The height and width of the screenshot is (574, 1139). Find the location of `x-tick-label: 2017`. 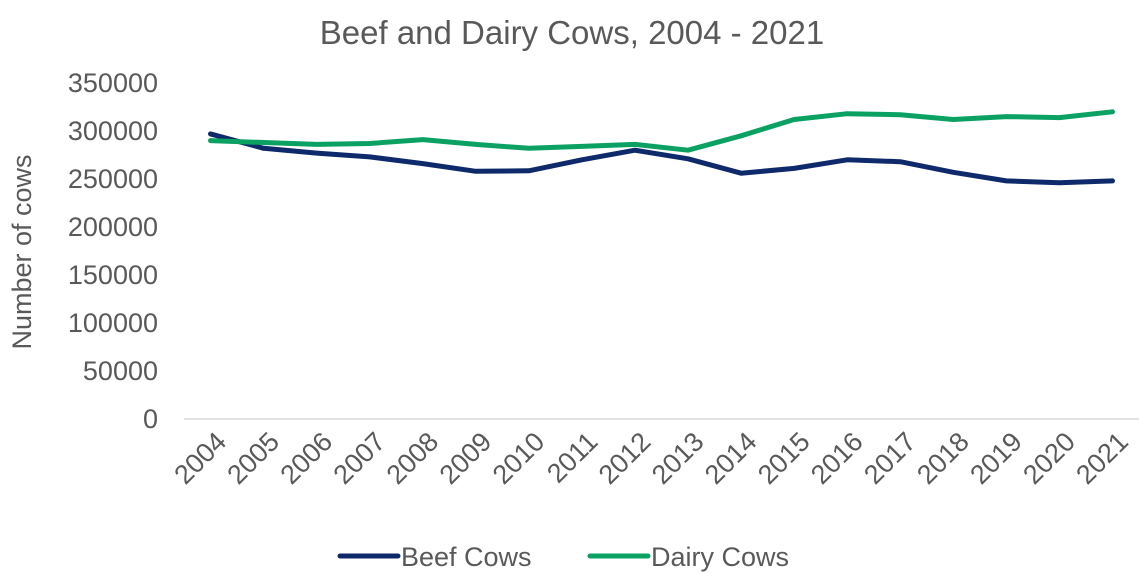

x-tick-label: 2017 is located at coordinates (890, 458).